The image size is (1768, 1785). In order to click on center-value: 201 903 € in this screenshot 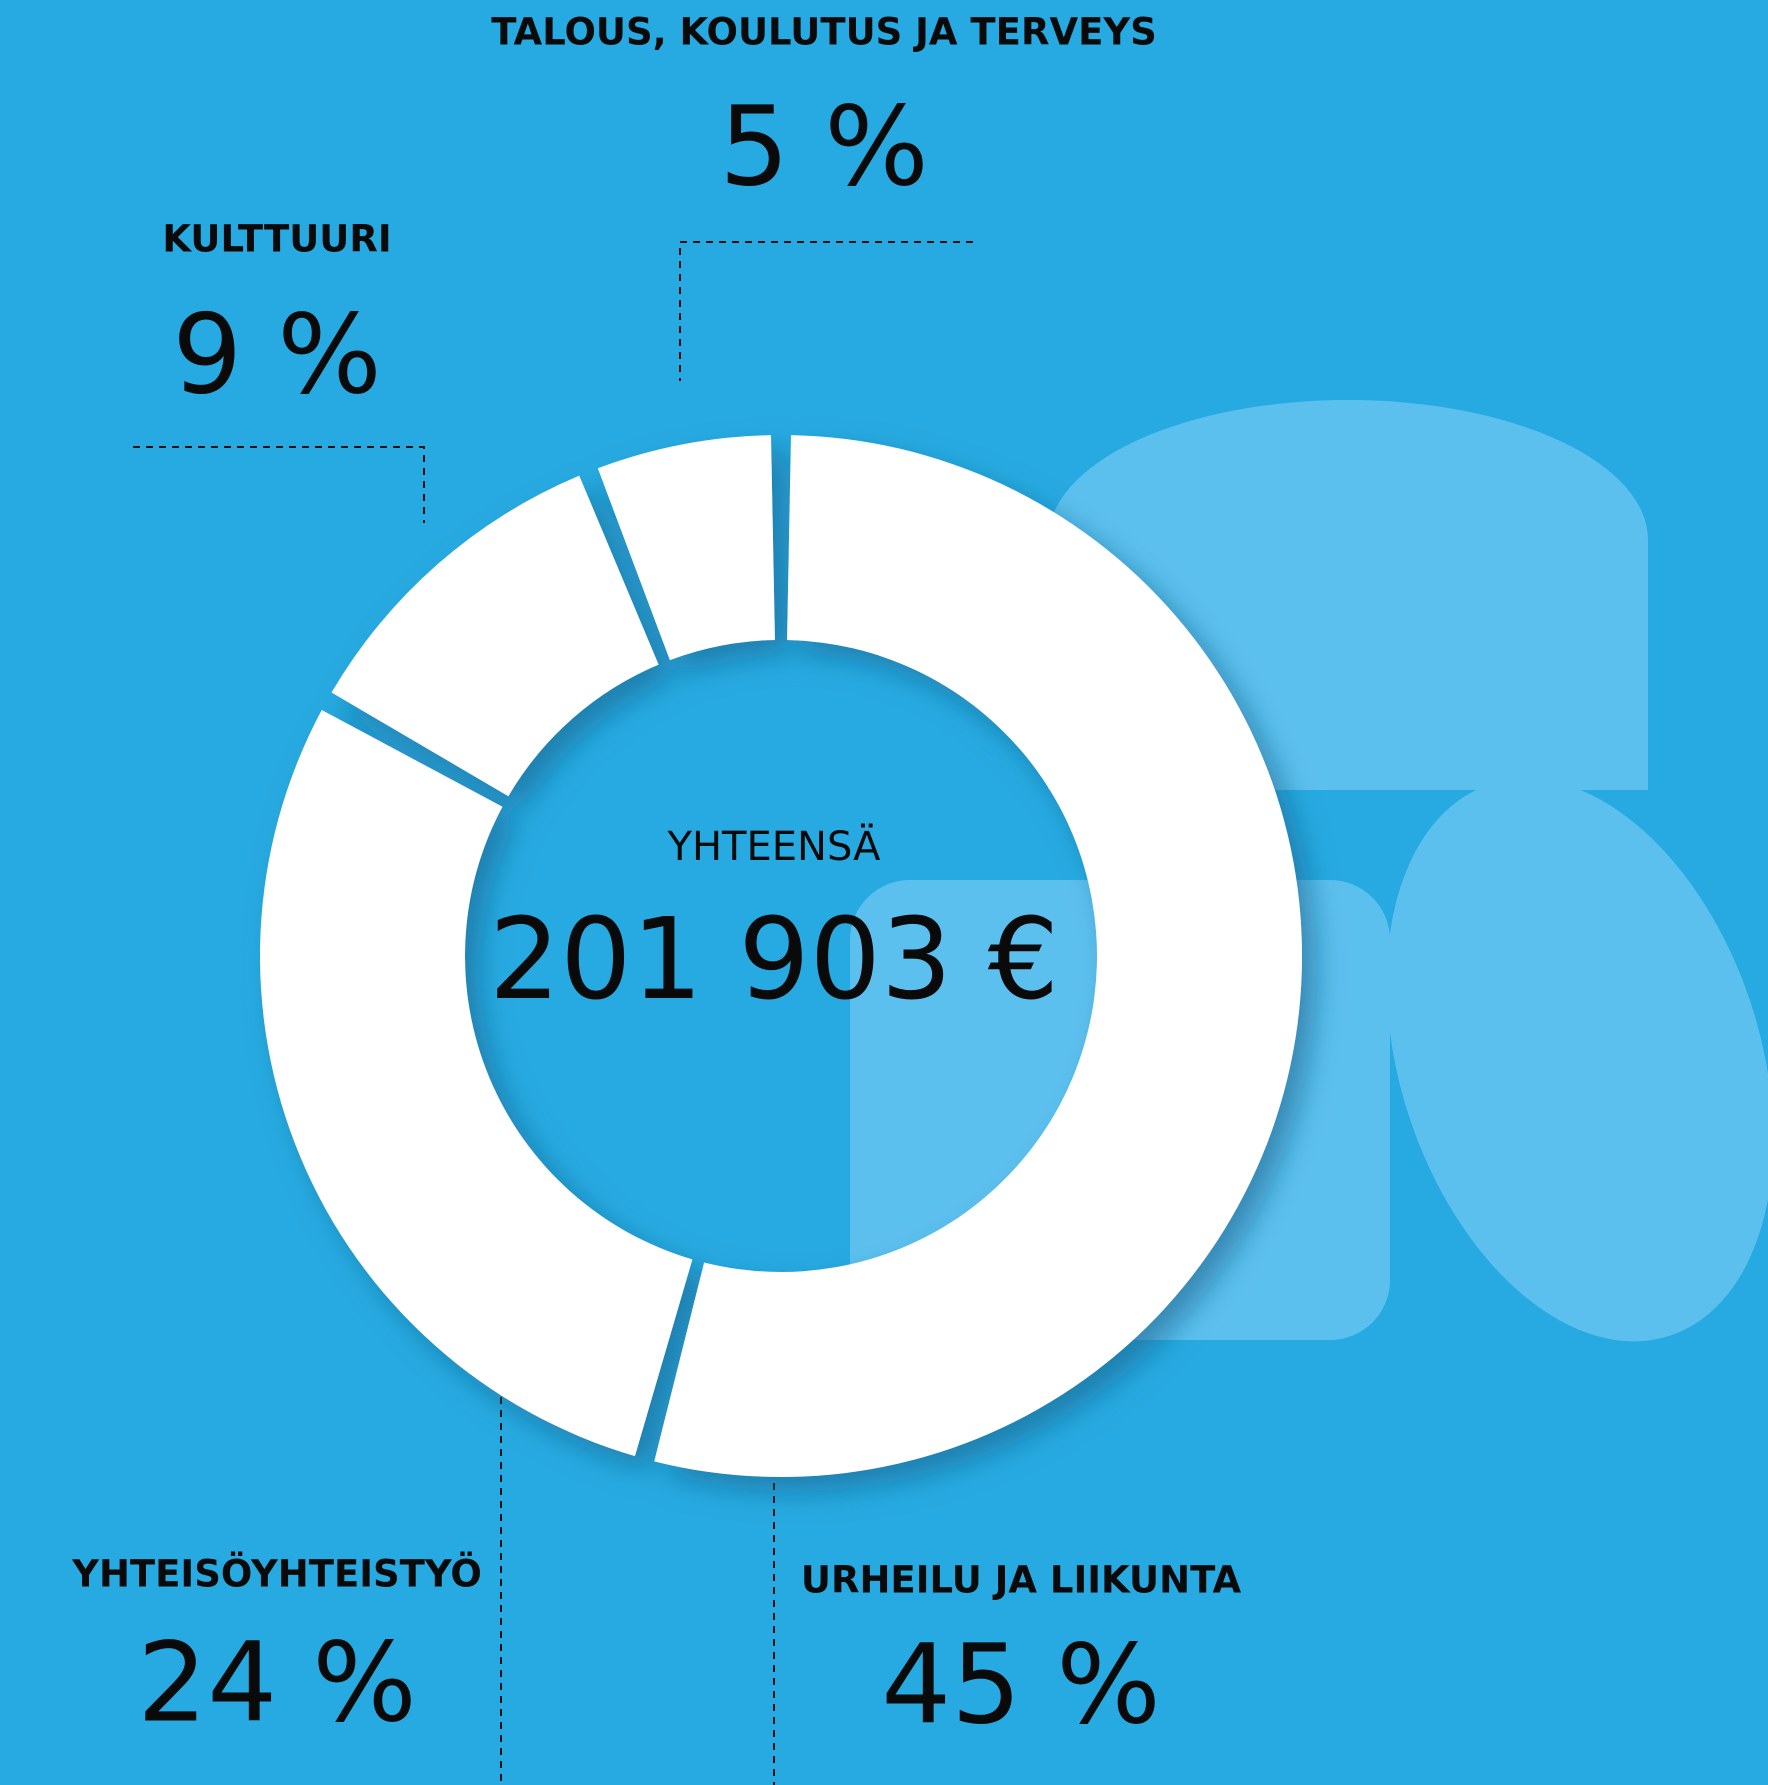, I will do `click(774, 960)`.